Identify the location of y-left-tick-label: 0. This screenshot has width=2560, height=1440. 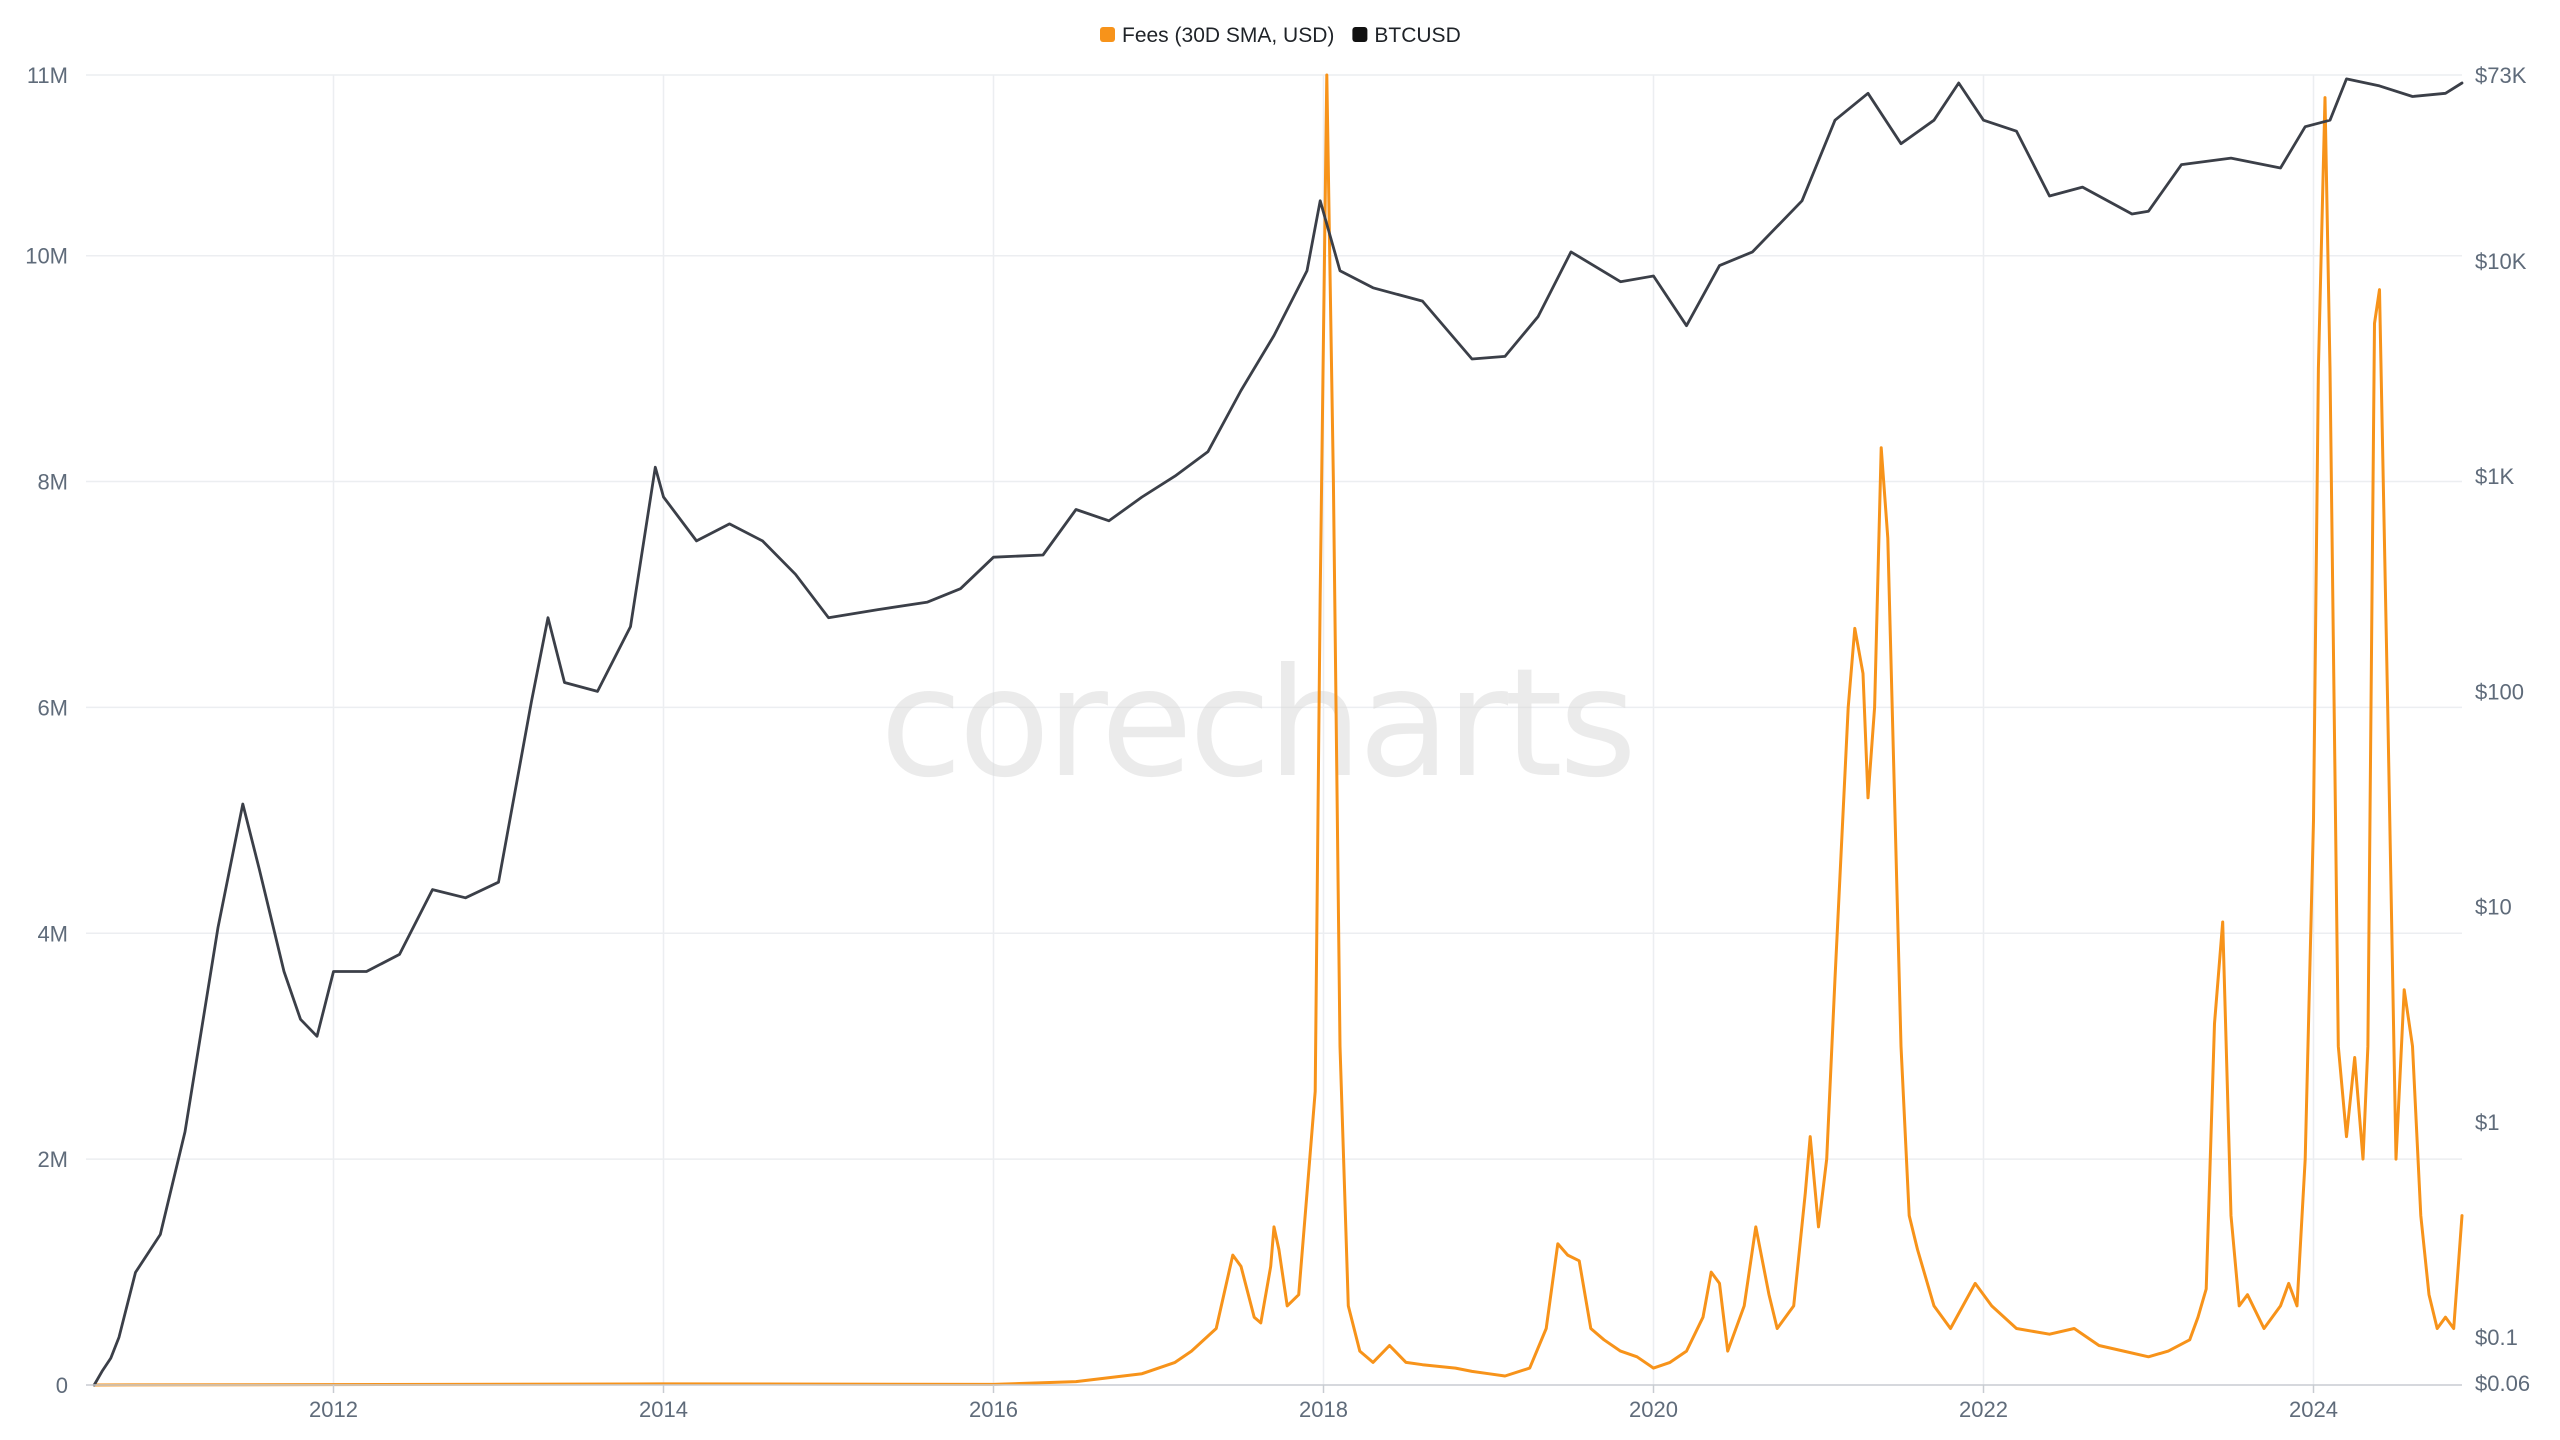
(62, 1385).